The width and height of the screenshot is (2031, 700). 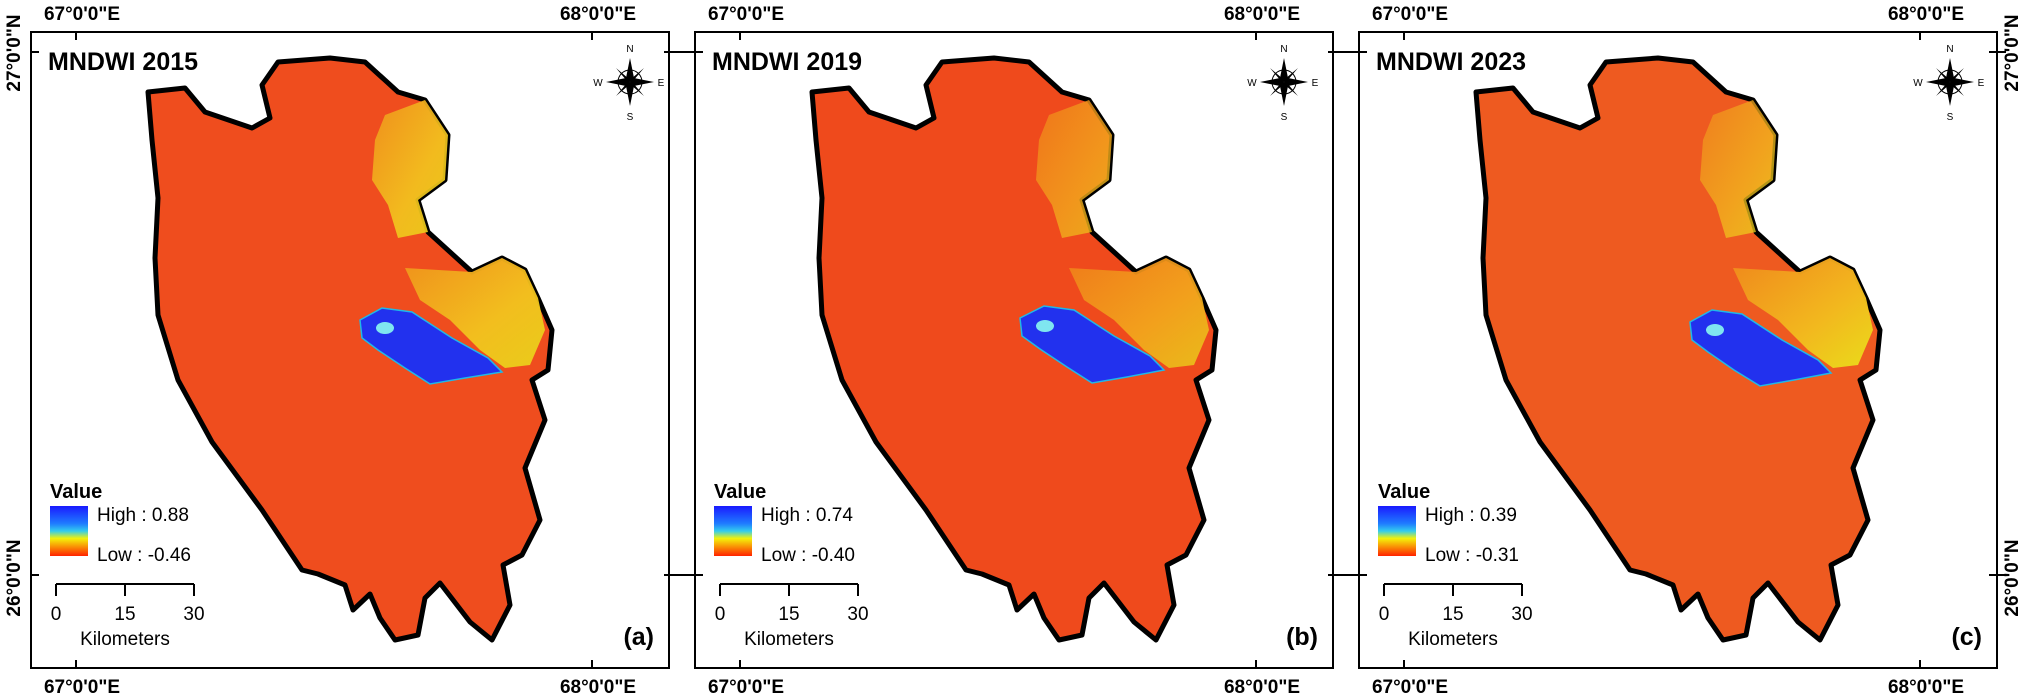 I want to click on map-title: MNDWI 2023, so click(x=1451, y=62).